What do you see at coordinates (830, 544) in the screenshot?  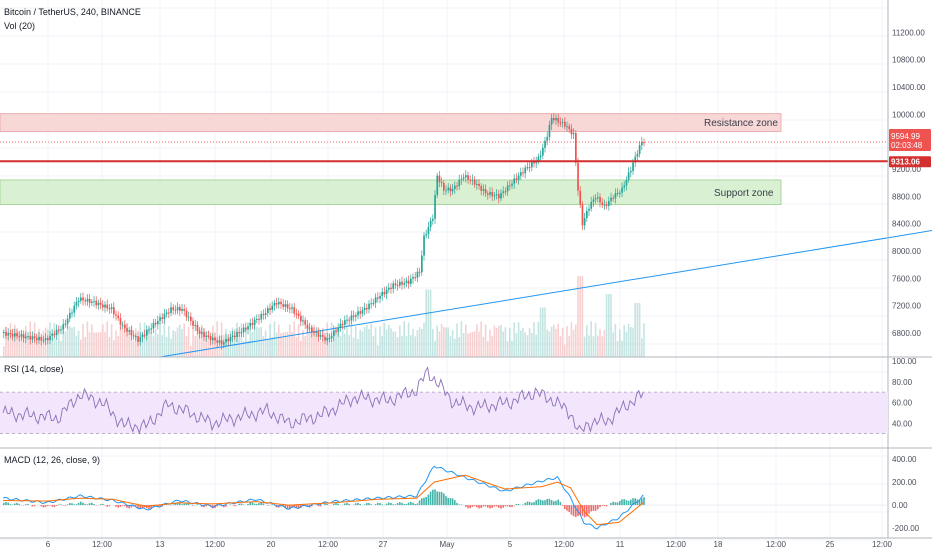 I see `time-tick-label: 25` at bounding box center [830, 544].